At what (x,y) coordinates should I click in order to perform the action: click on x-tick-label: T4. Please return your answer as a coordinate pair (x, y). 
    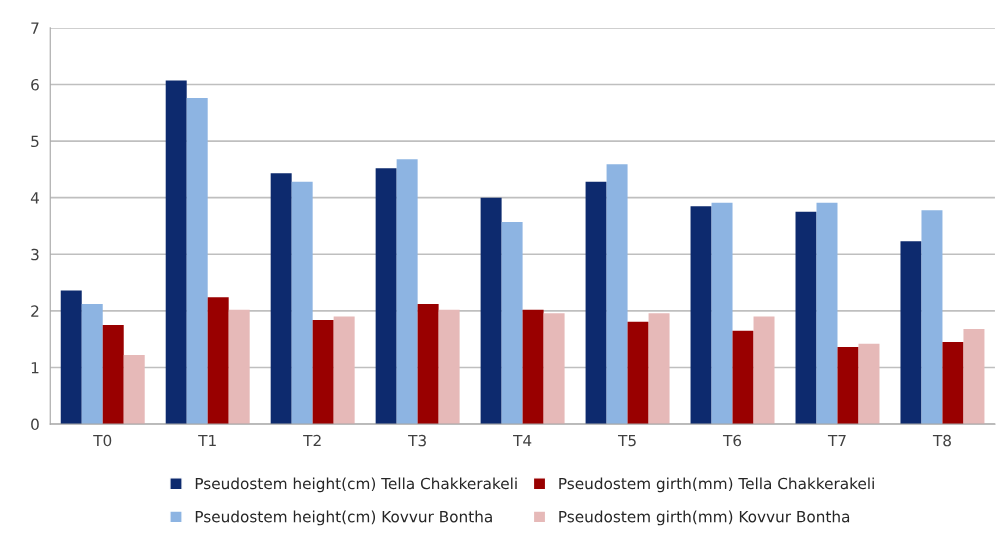
    Looking at the image, I should click on (522, 440).